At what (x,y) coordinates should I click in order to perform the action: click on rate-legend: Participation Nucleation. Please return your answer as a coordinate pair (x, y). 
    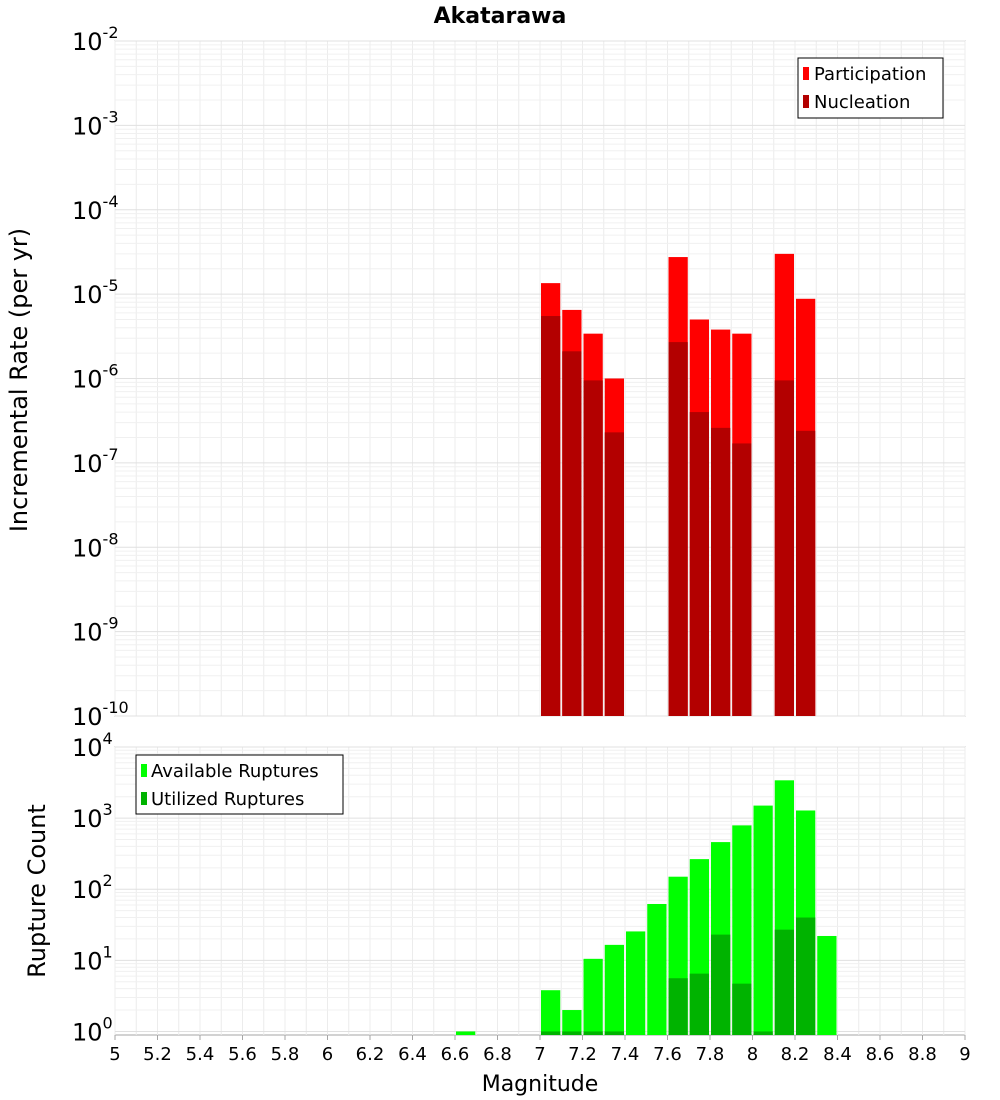
    Looking at the image, I should click on (870, 88).